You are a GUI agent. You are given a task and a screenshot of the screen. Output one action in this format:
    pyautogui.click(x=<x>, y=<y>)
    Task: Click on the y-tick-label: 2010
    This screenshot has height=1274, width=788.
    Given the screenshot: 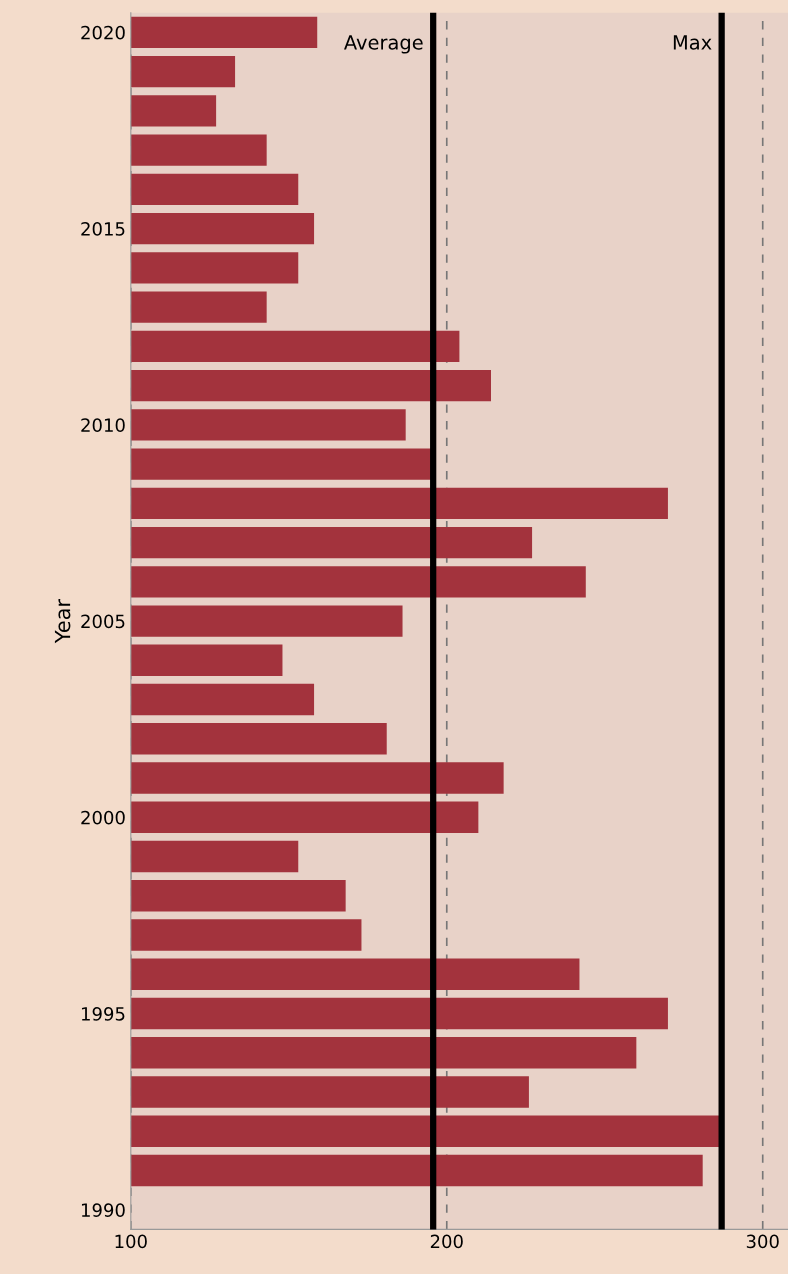 What is the action you would take?
    pyautogui.click(x=103, y=425)
    